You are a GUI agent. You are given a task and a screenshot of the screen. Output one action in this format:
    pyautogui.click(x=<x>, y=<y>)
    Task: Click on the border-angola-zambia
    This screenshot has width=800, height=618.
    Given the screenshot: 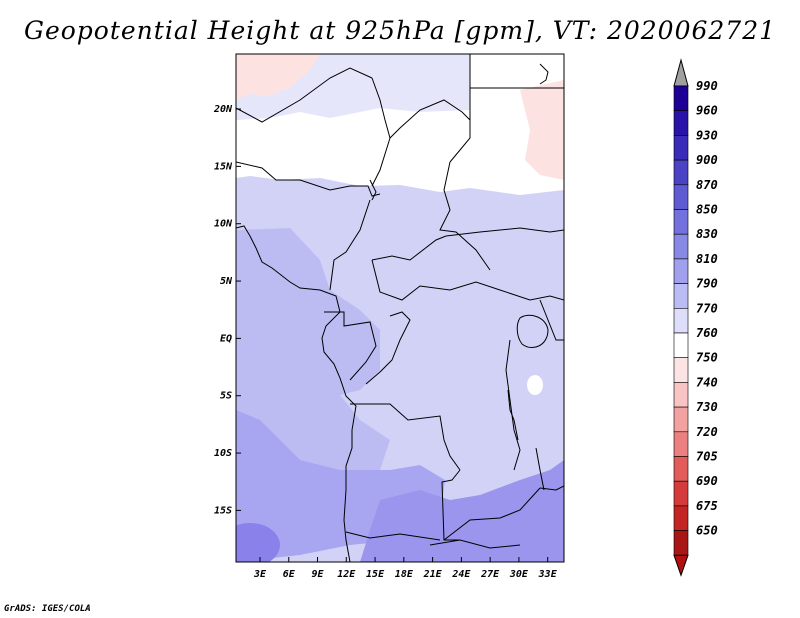 What is the action you would take?
    pyautogui.click(x=451, y=505)
    